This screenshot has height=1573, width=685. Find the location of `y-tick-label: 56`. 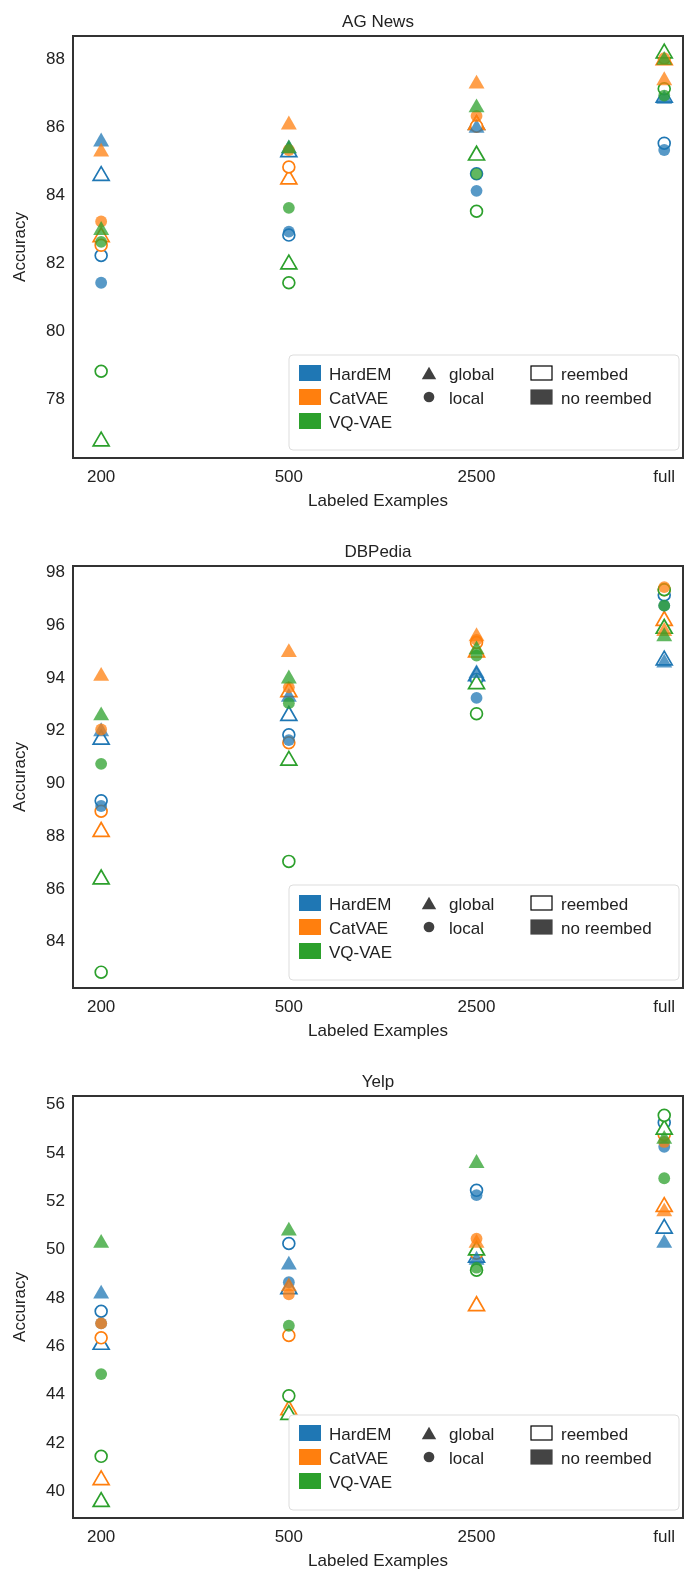

y-tick-label: 56 is located at coordinates (55, 1104).